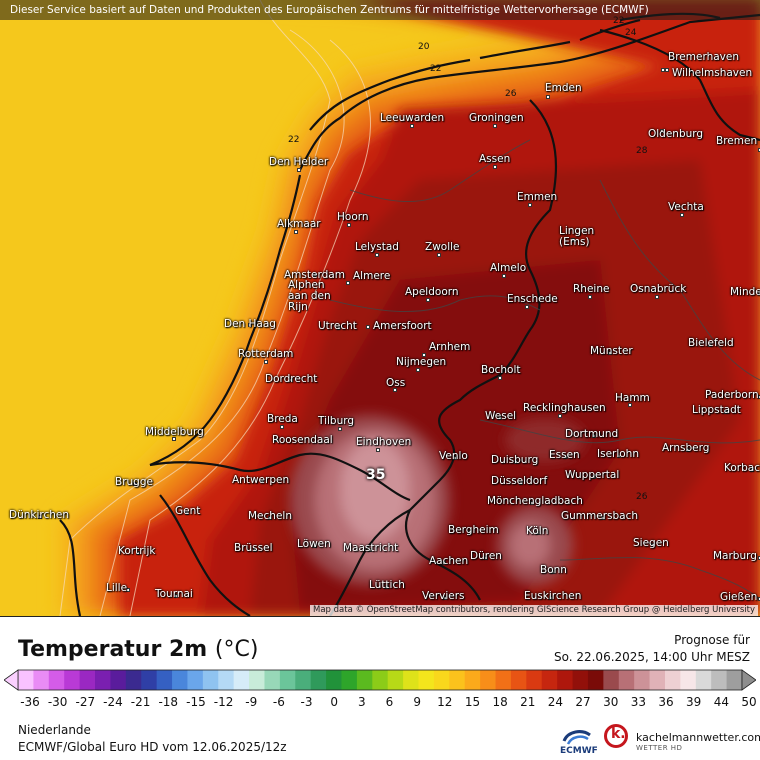 The height and width of the screenshot is (760, 760). Describe the element at coordinates (424, 47) in the screenshot. I see `isoline-label: 20` at that location.